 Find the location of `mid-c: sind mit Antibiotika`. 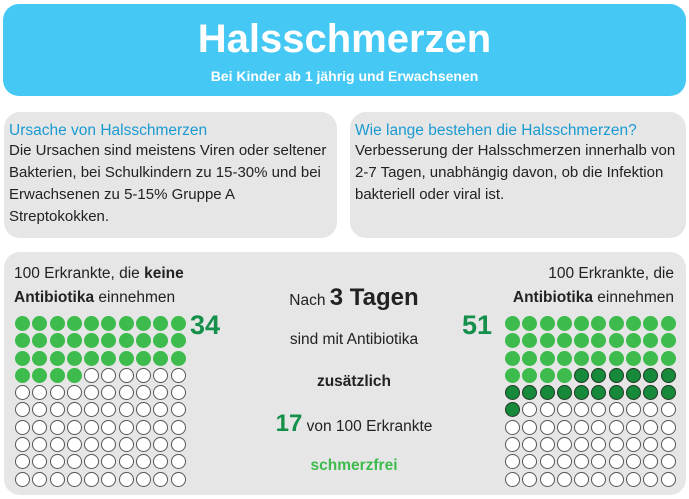

mid-c: sind mit Antibiotika is located at coordinates (354, 339).